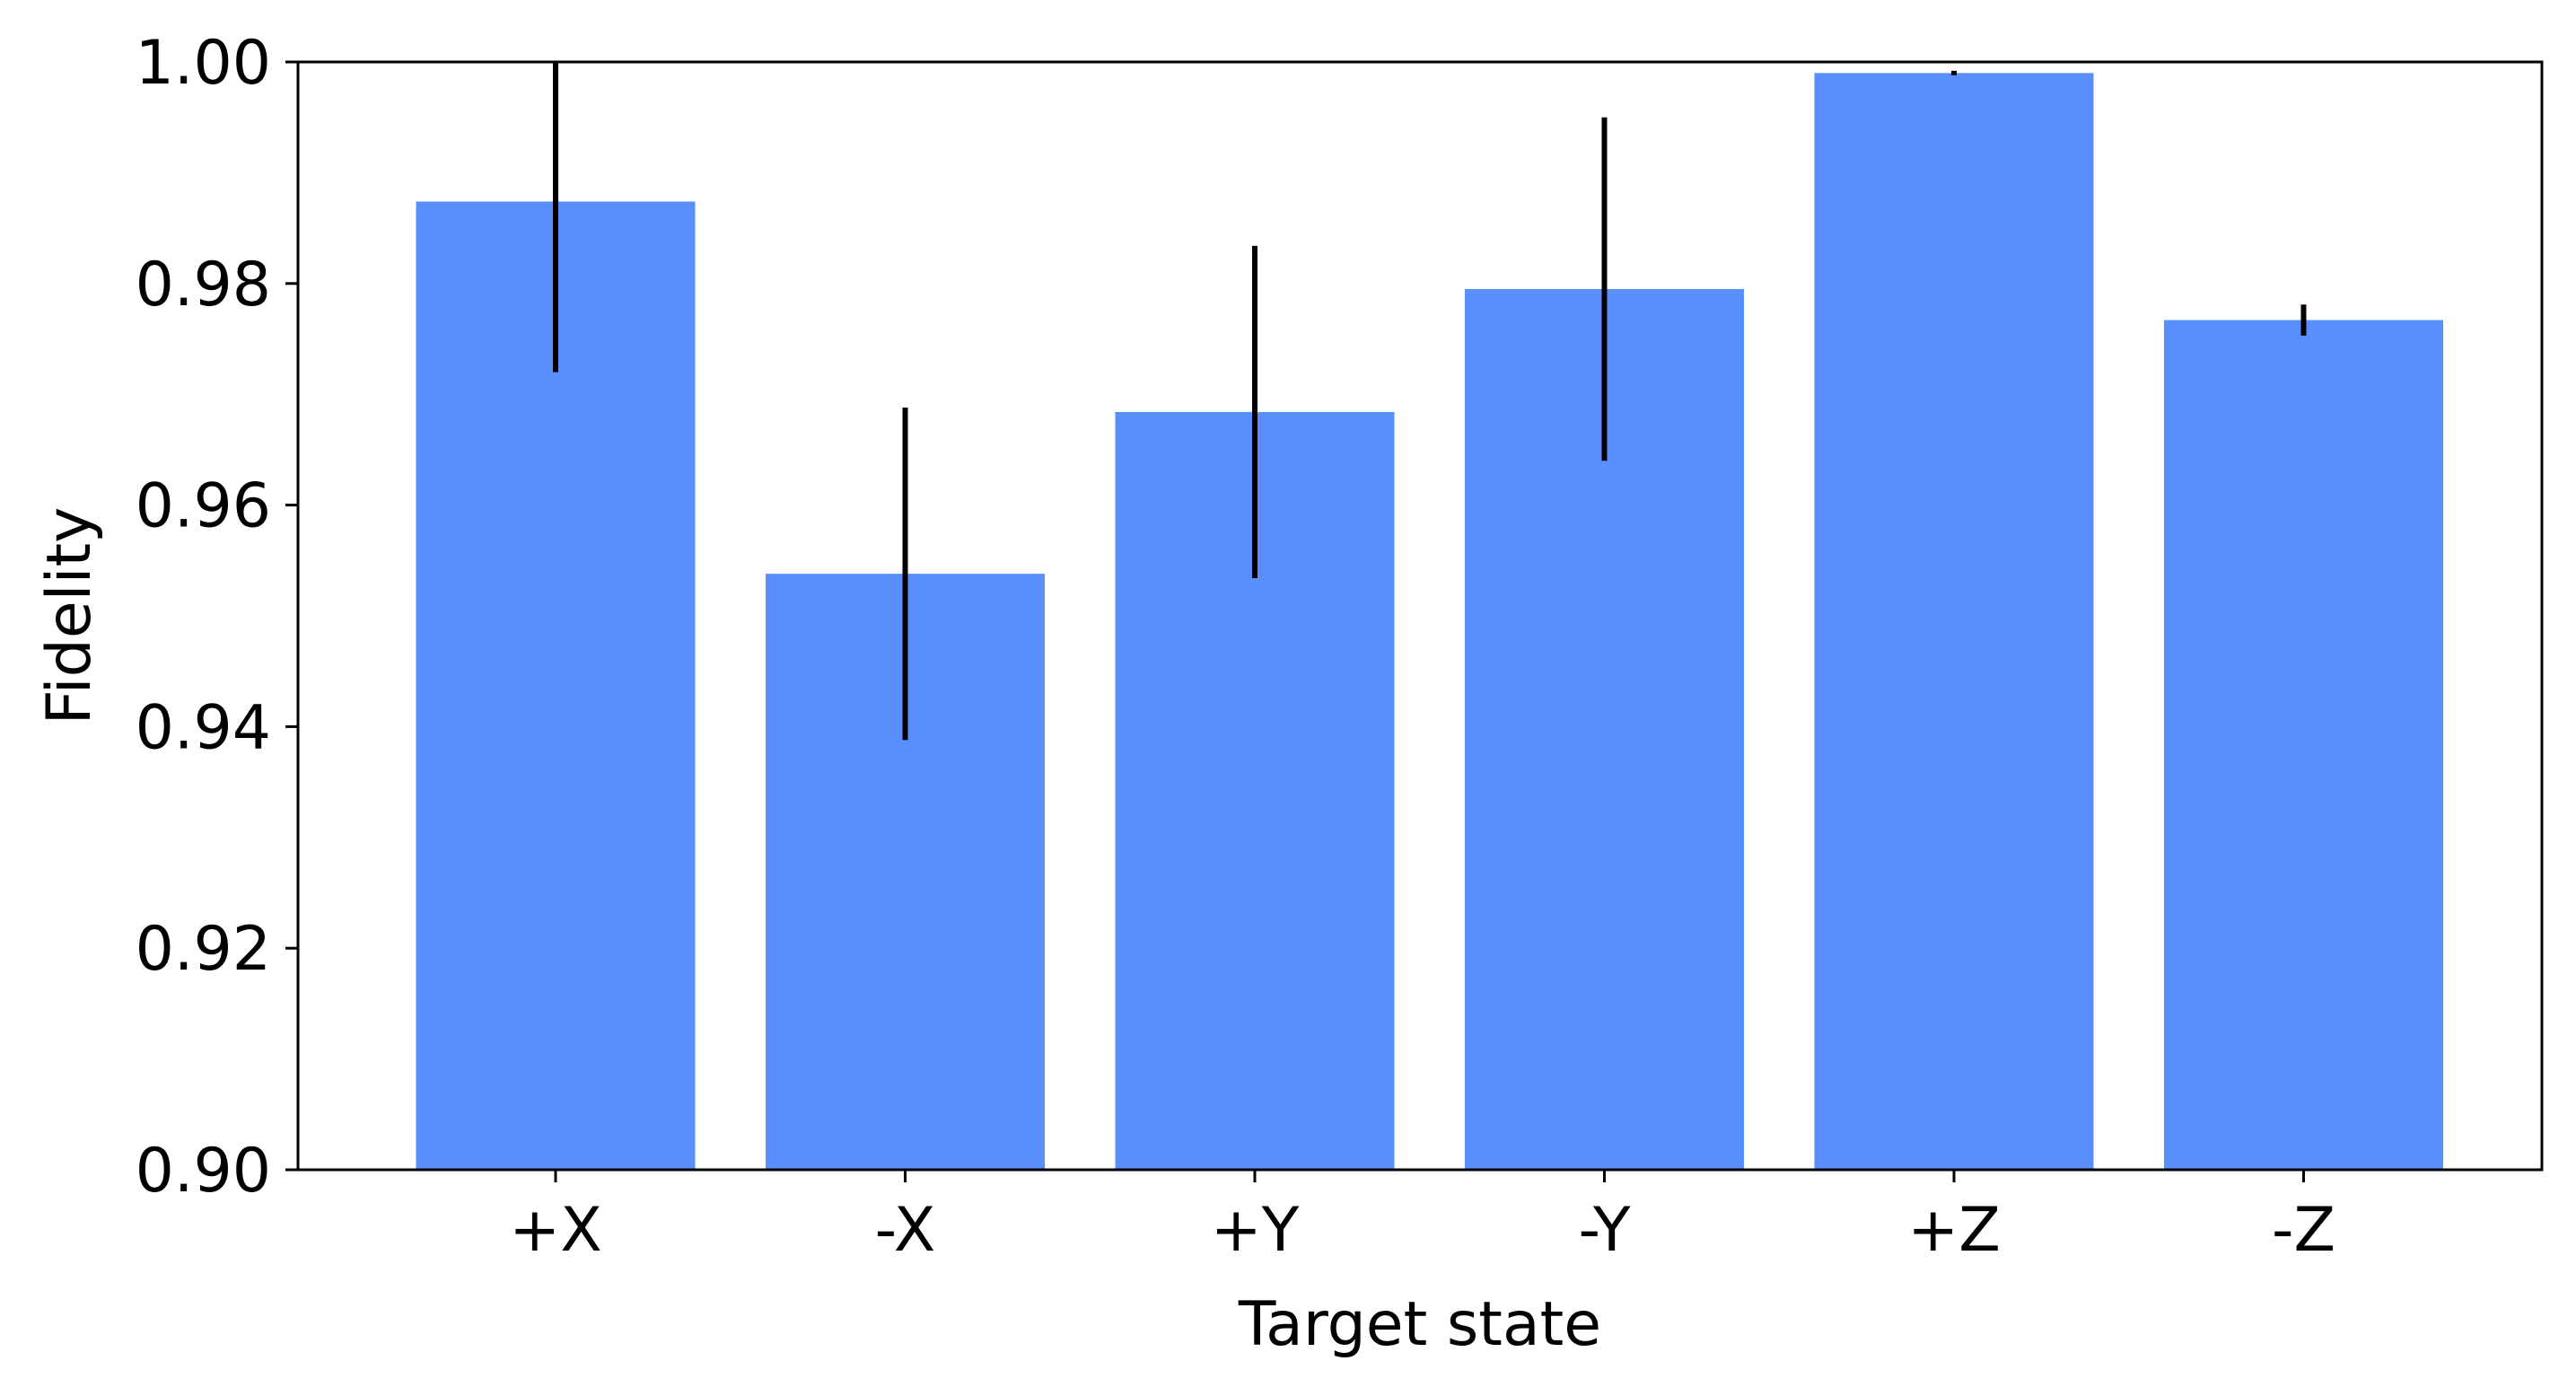  I want to click on x-tick-label: +Z, so click(1954, 1230).